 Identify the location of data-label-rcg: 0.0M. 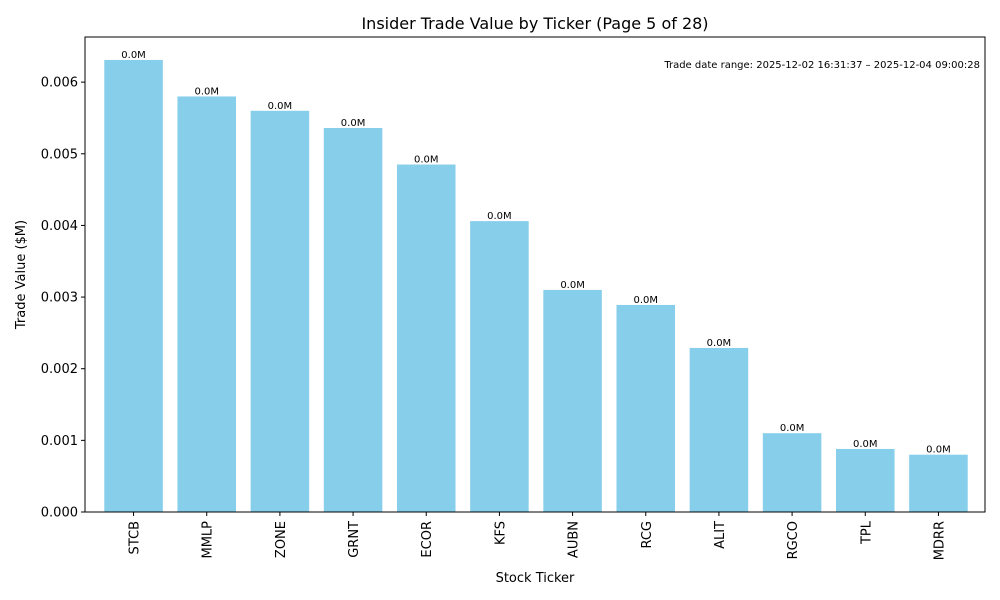
(645, 300).